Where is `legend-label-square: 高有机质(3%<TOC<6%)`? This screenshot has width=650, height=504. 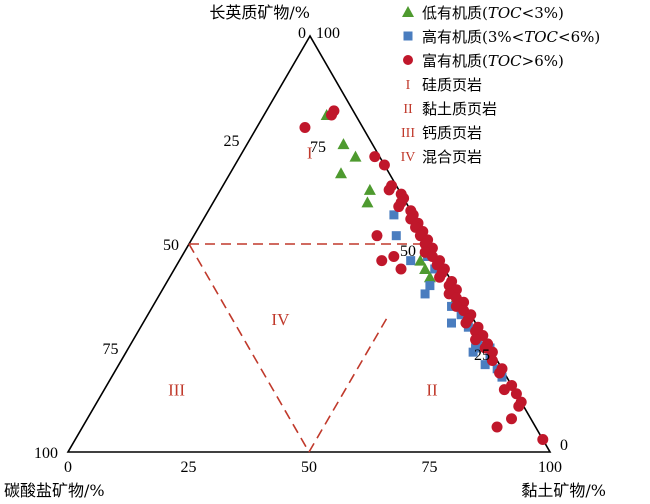
legend-label-square: 高有机质(3%<TOC<6%) is located at coordinates (511, 37).